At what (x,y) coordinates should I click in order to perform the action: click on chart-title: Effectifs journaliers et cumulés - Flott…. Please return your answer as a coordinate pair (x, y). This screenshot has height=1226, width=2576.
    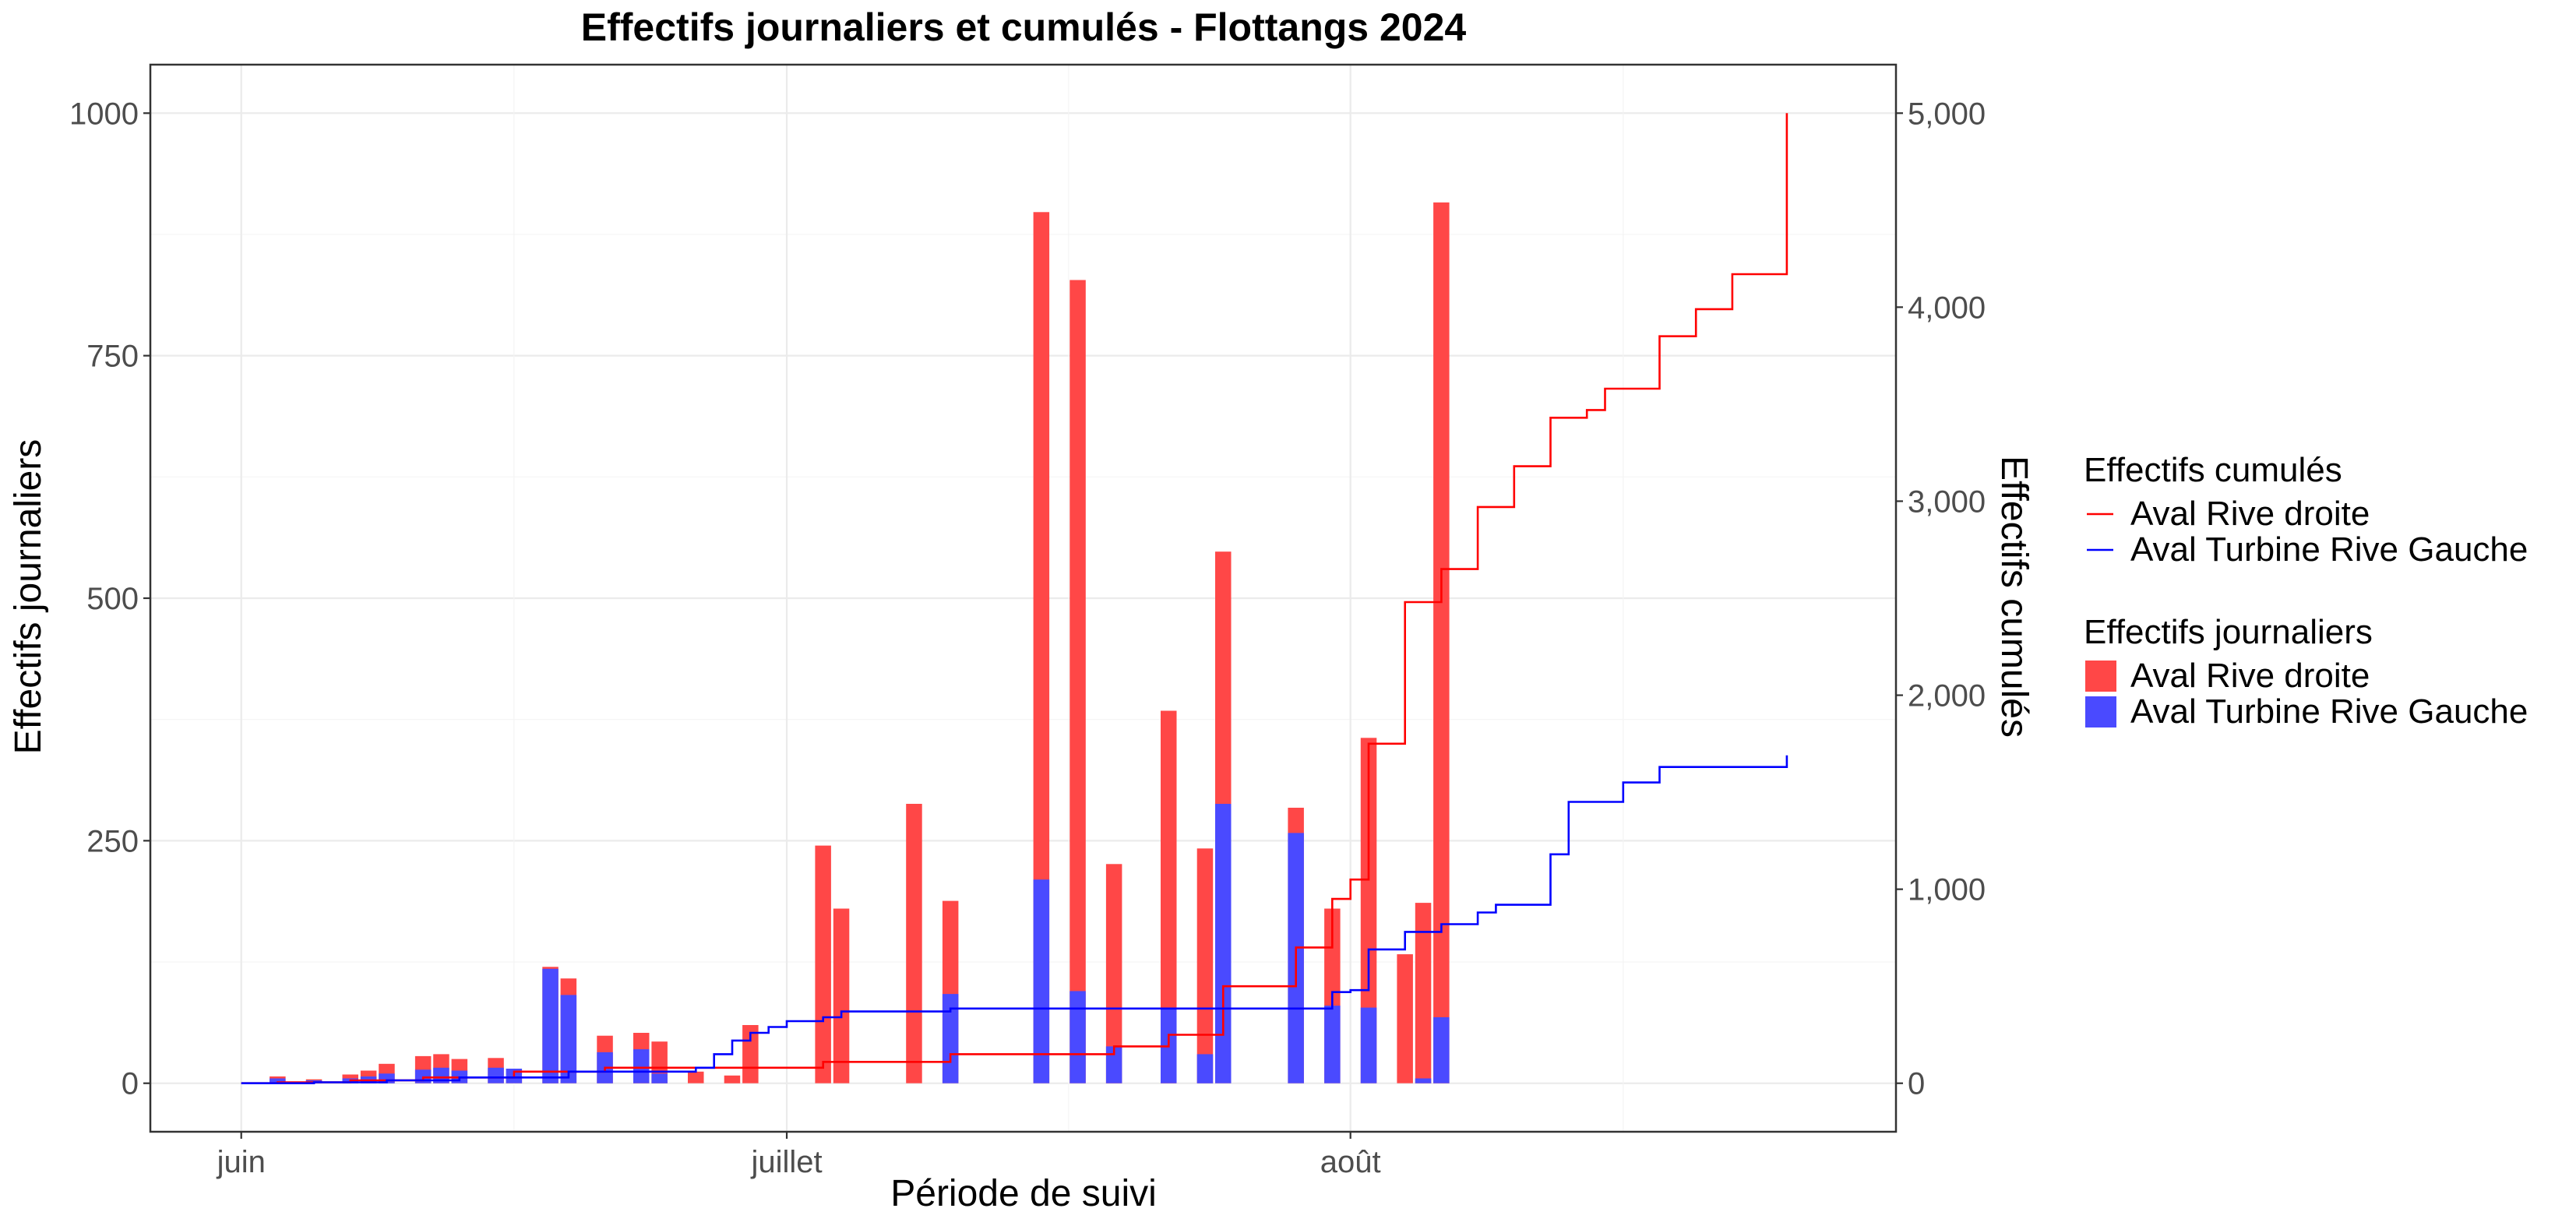
    Looking at the image, I should click on (1024, 27).